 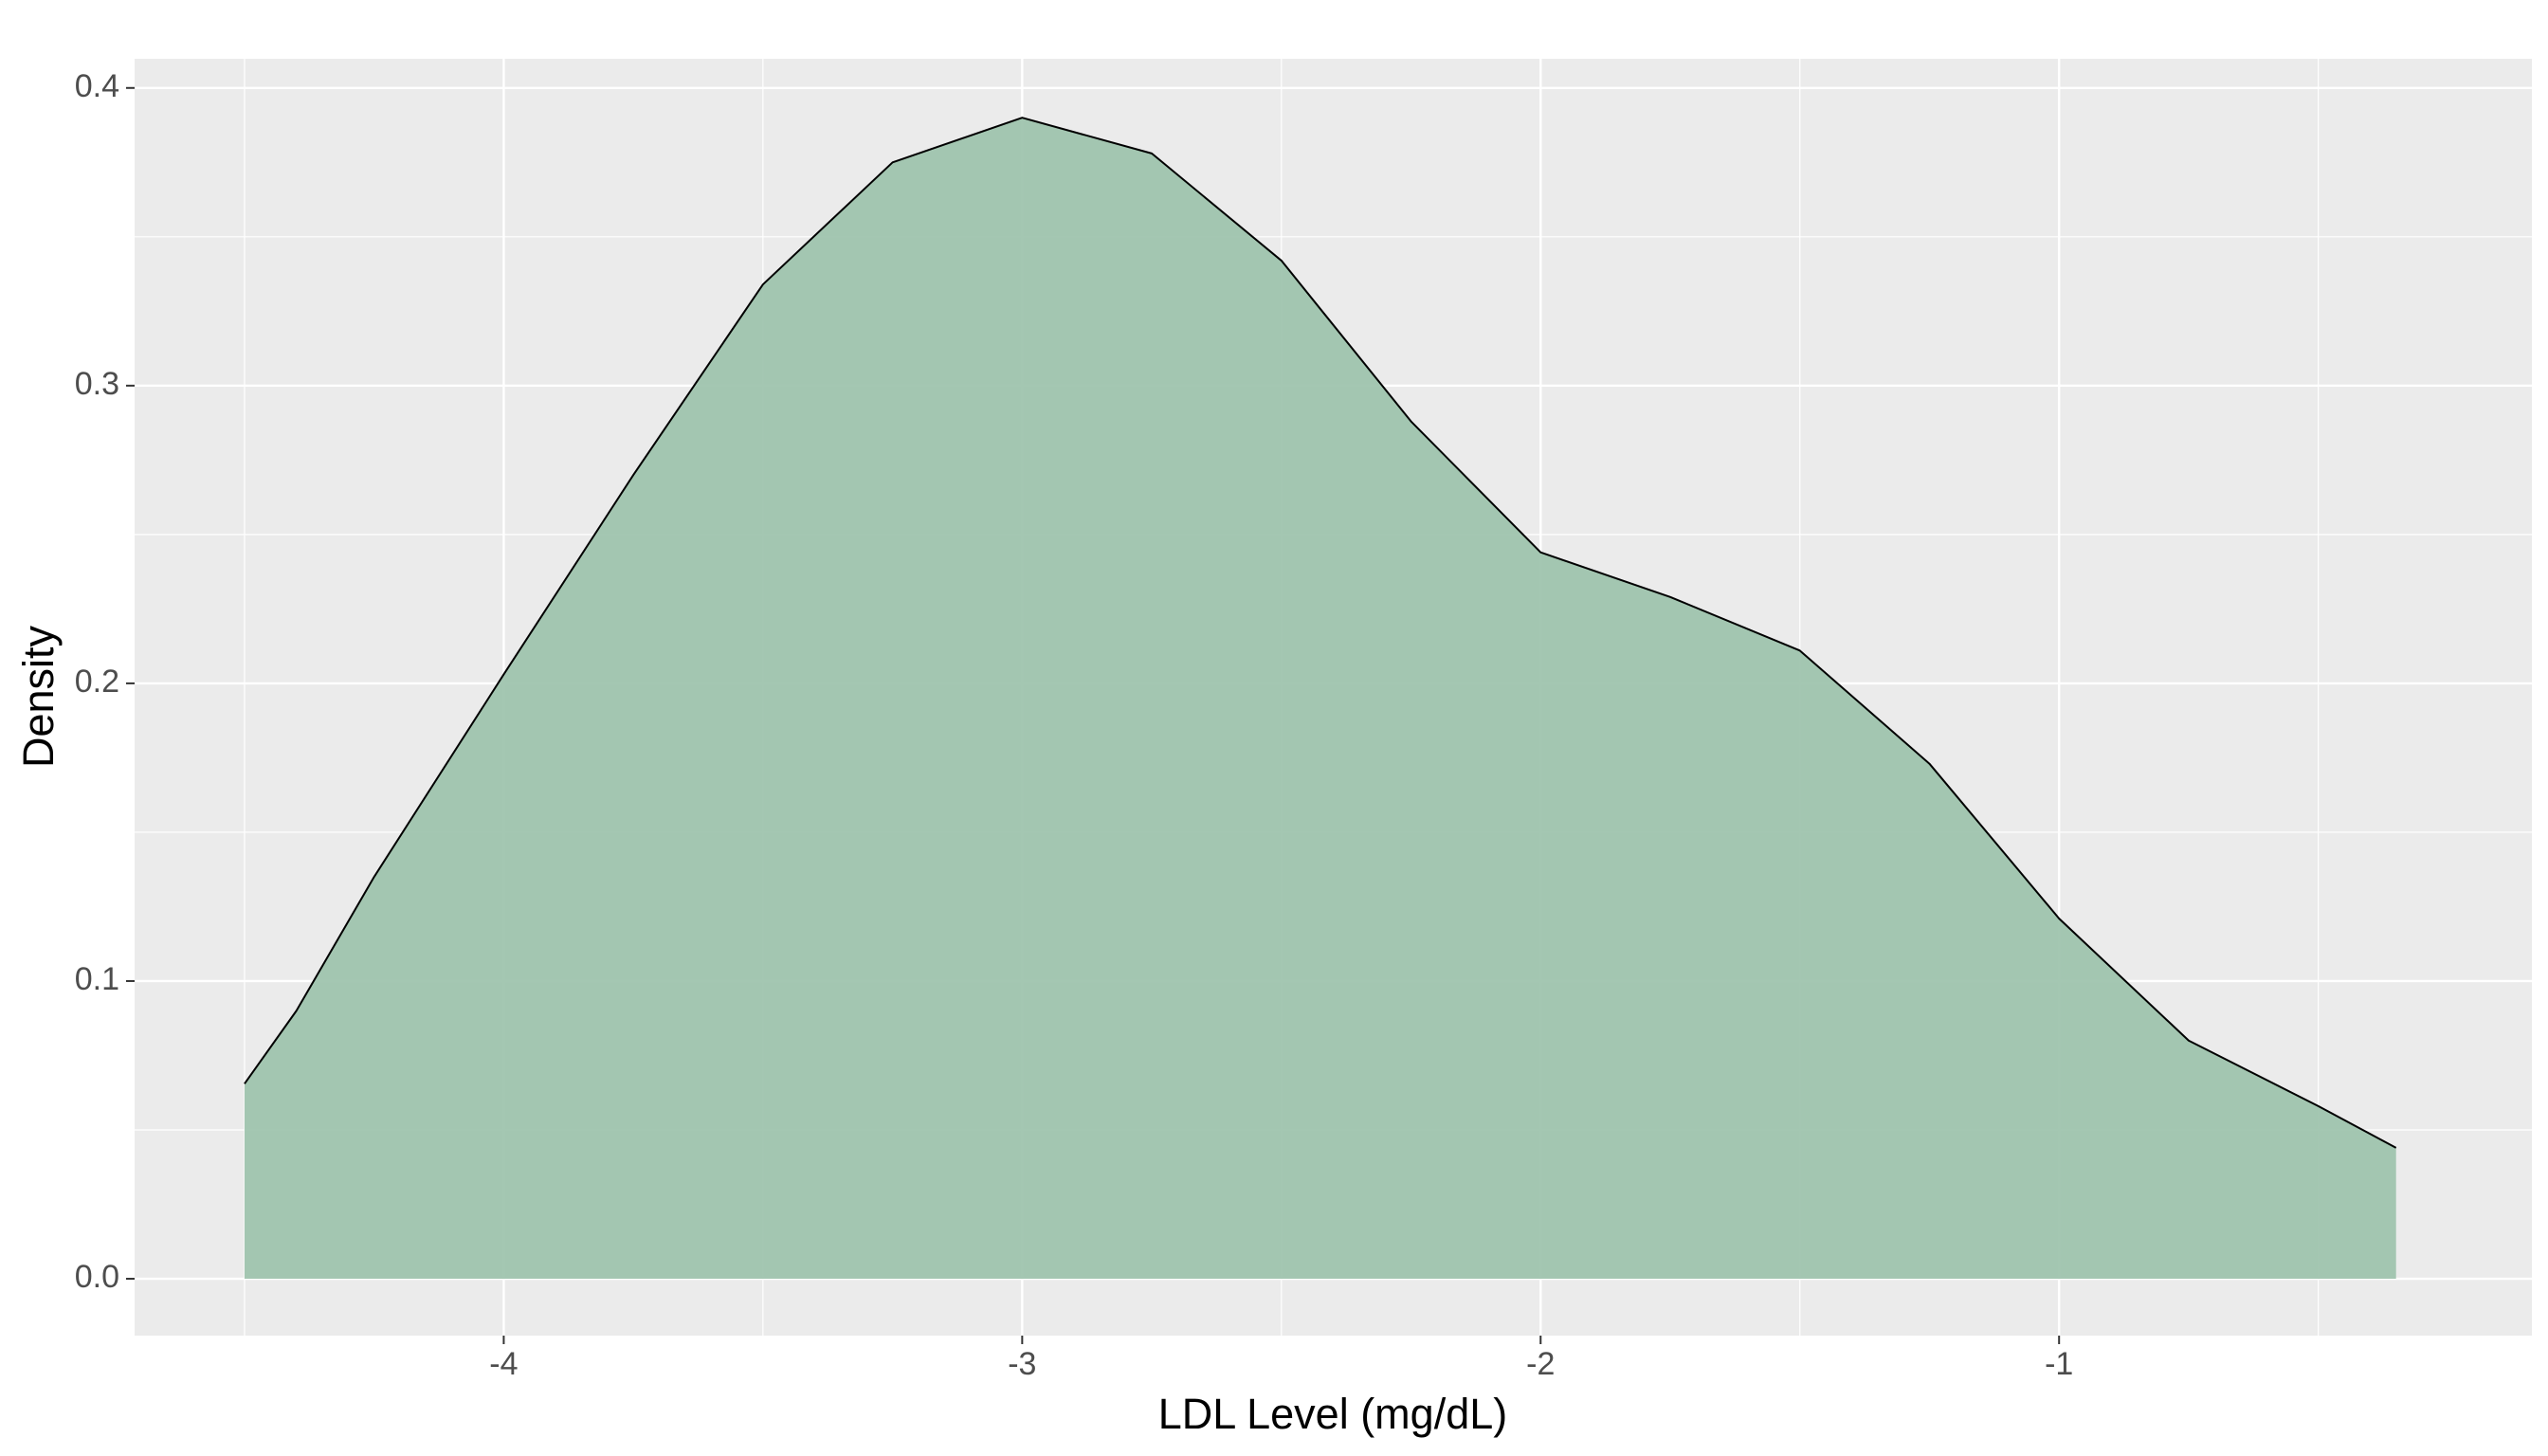 I want to click on x-axis-title: LDL Level (mg/dL), so click(x=1333, y=1414).